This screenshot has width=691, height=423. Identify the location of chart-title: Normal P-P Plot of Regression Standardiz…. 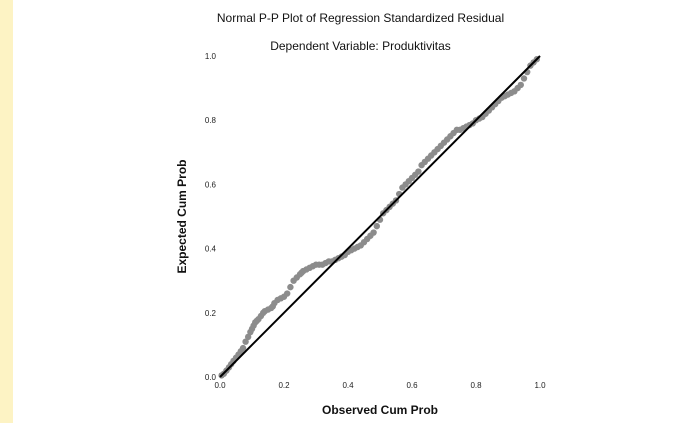
(360, 18).